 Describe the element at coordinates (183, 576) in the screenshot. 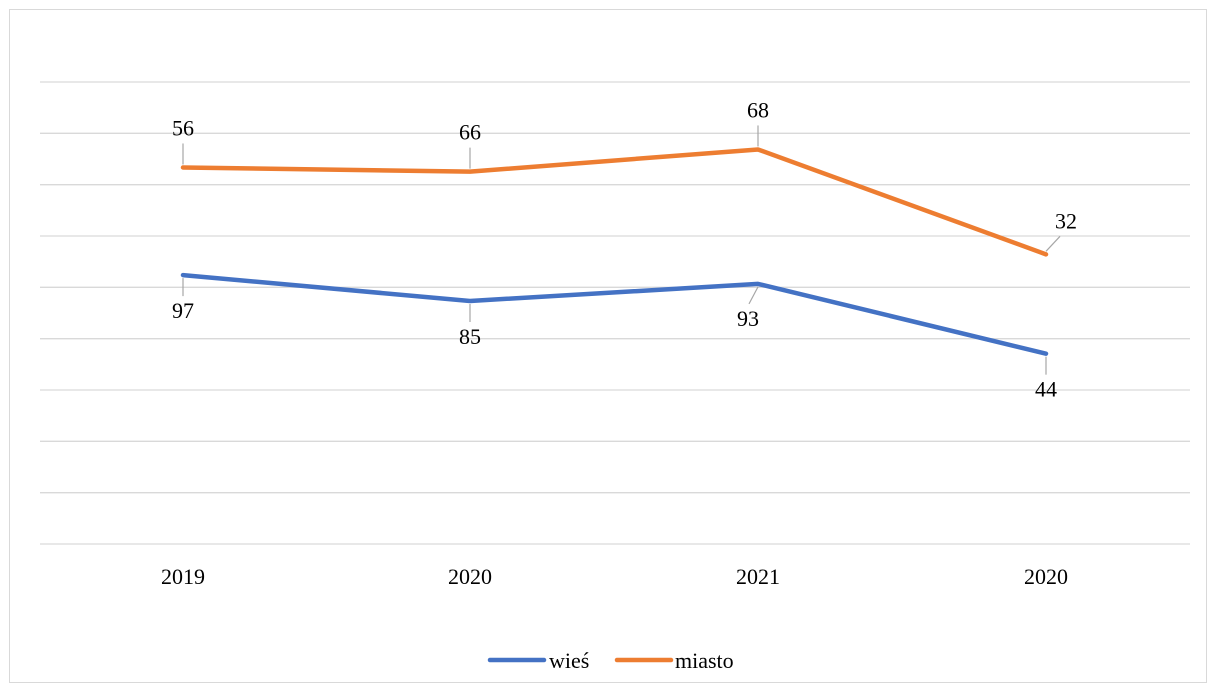

I see `x-tick-label: 2019` at that location.